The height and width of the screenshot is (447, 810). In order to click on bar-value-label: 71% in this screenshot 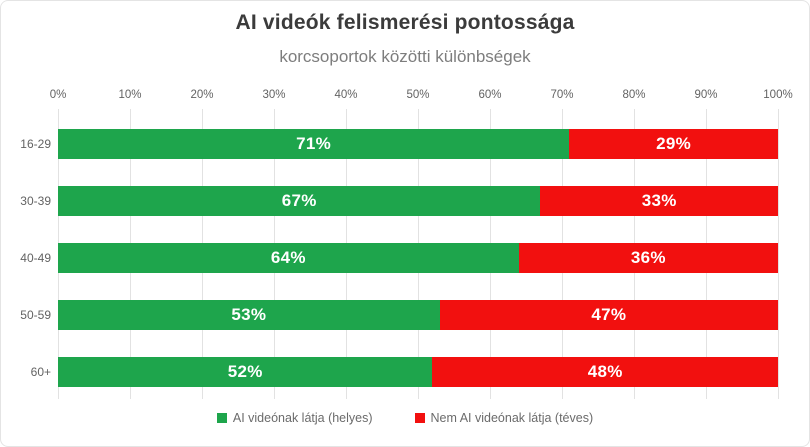, I will do `click(314, 143)`.